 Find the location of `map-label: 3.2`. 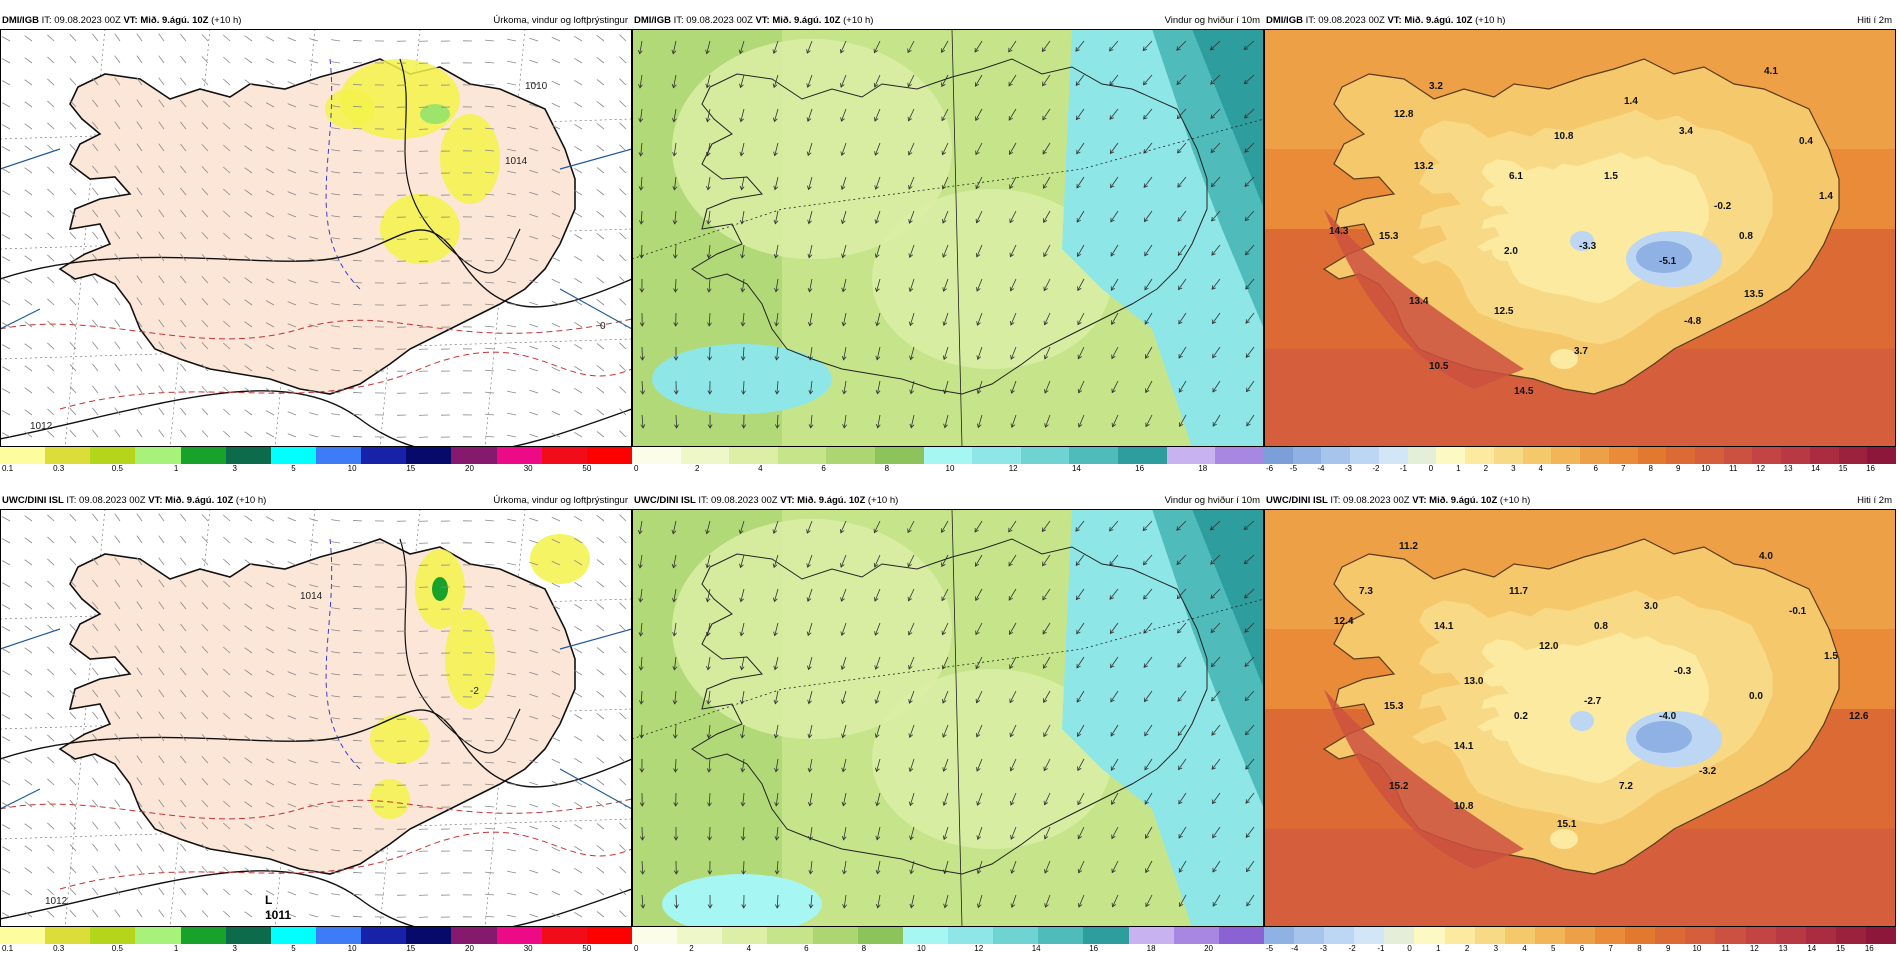

map-label: 3.2 is located at coordinates (1436, 86).